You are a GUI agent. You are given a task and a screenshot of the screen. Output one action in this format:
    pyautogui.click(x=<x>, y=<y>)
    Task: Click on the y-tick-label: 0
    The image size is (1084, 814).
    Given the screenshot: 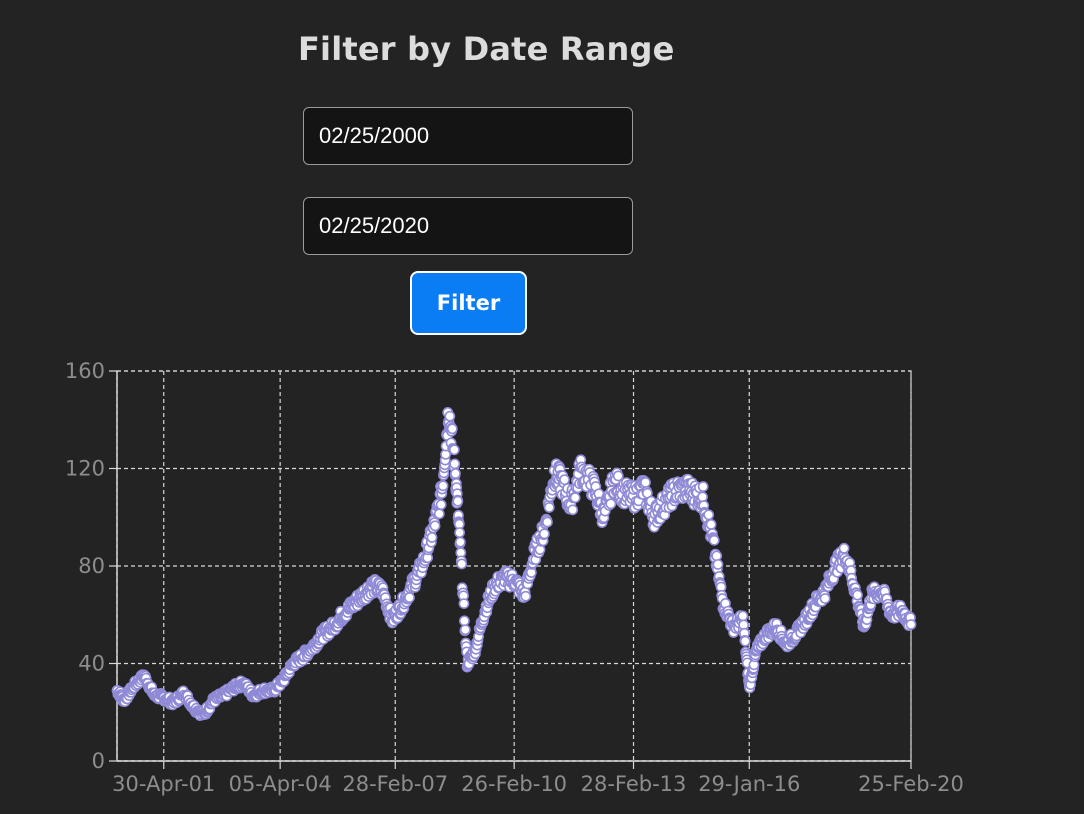 What is the action you would take?
    pyautogui.click(x=98, y=761)
    